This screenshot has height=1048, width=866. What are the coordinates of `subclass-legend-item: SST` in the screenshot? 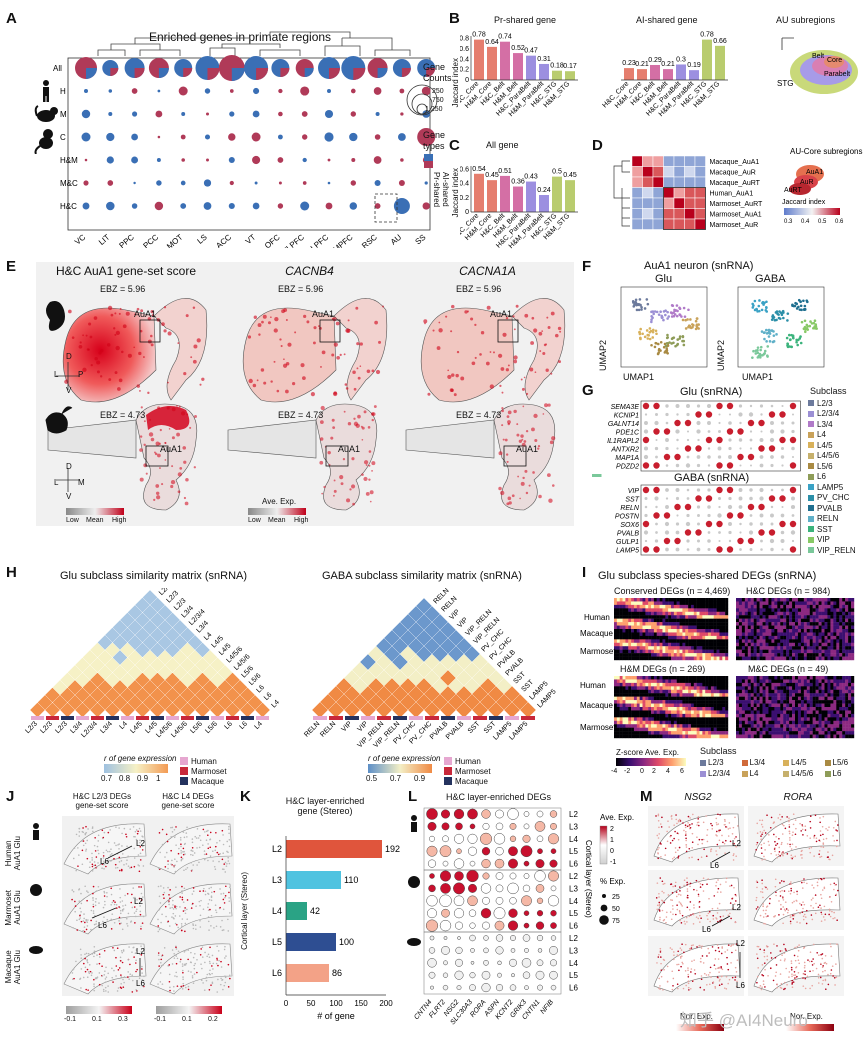 It's located at (837, 529).